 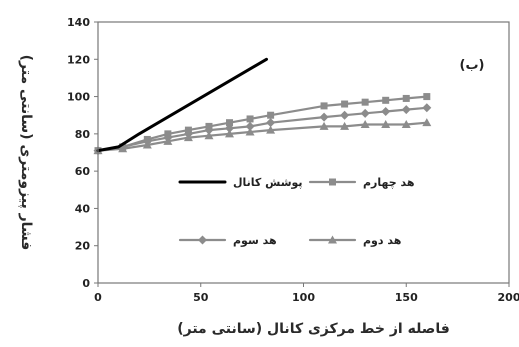 I want to click on y-tick-label-2: 40, so click(x=83, y=208).